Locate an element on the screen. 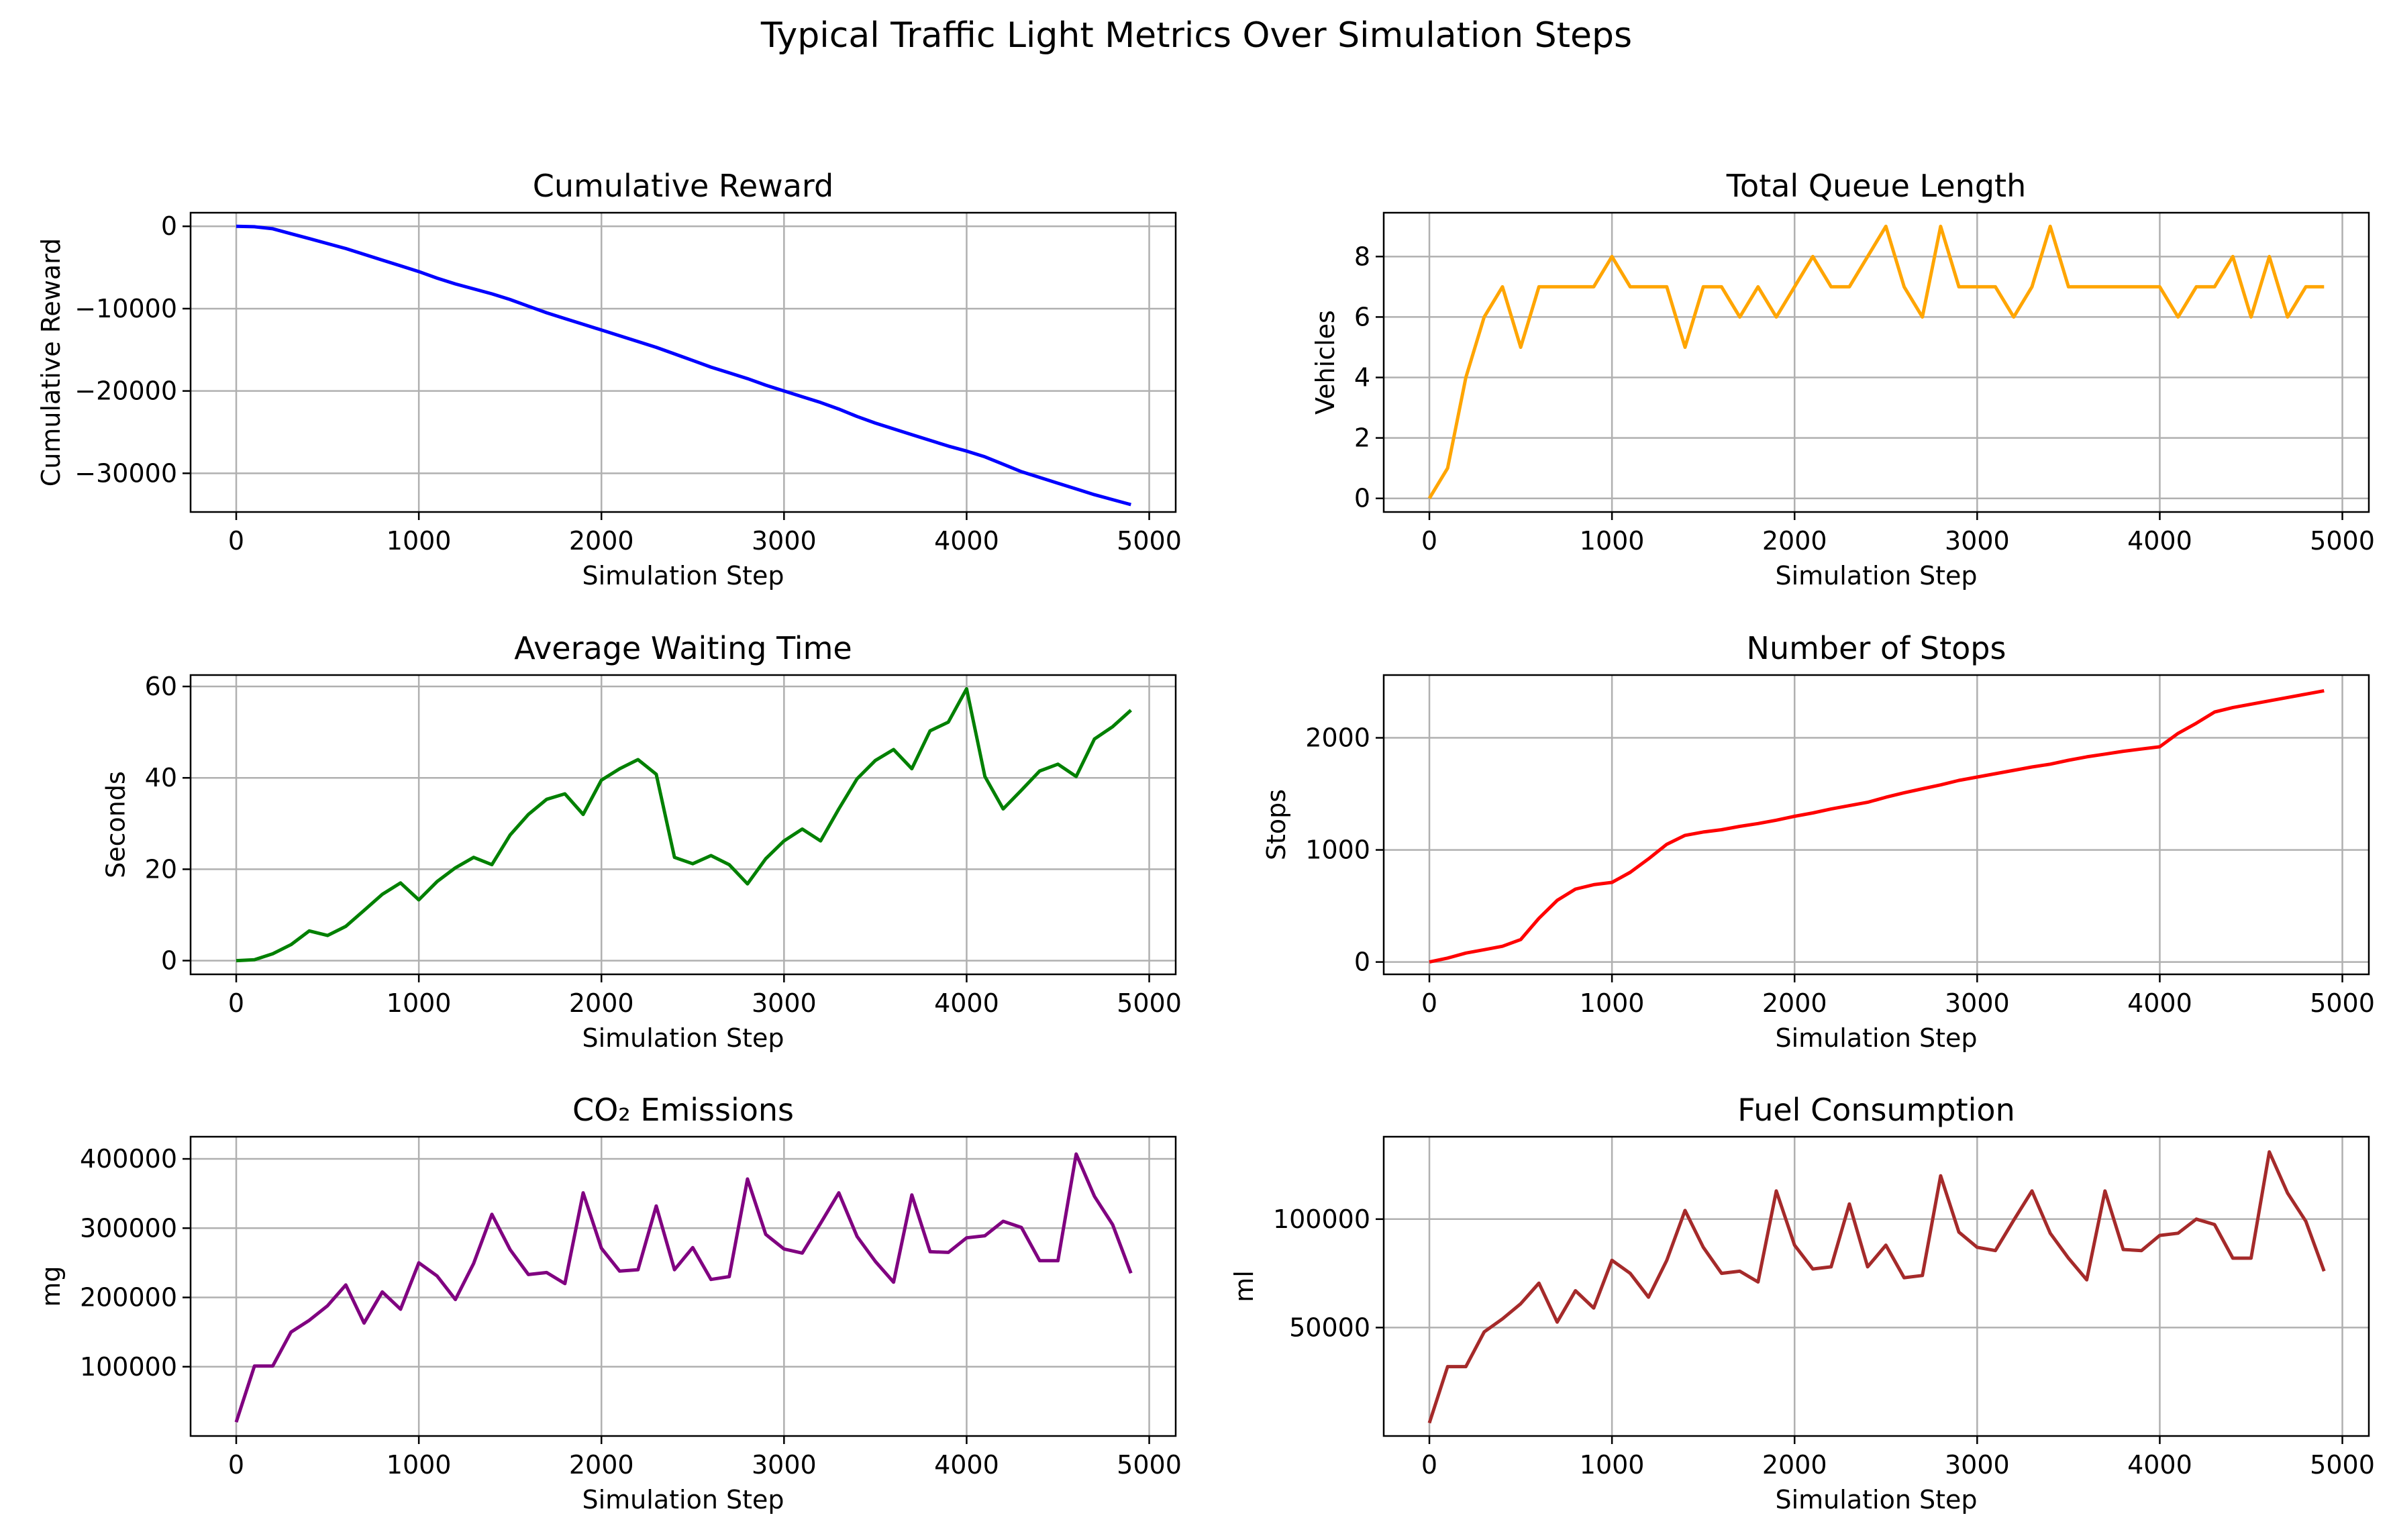  y-axis-label: mg is located at coordinates (51, 1286).